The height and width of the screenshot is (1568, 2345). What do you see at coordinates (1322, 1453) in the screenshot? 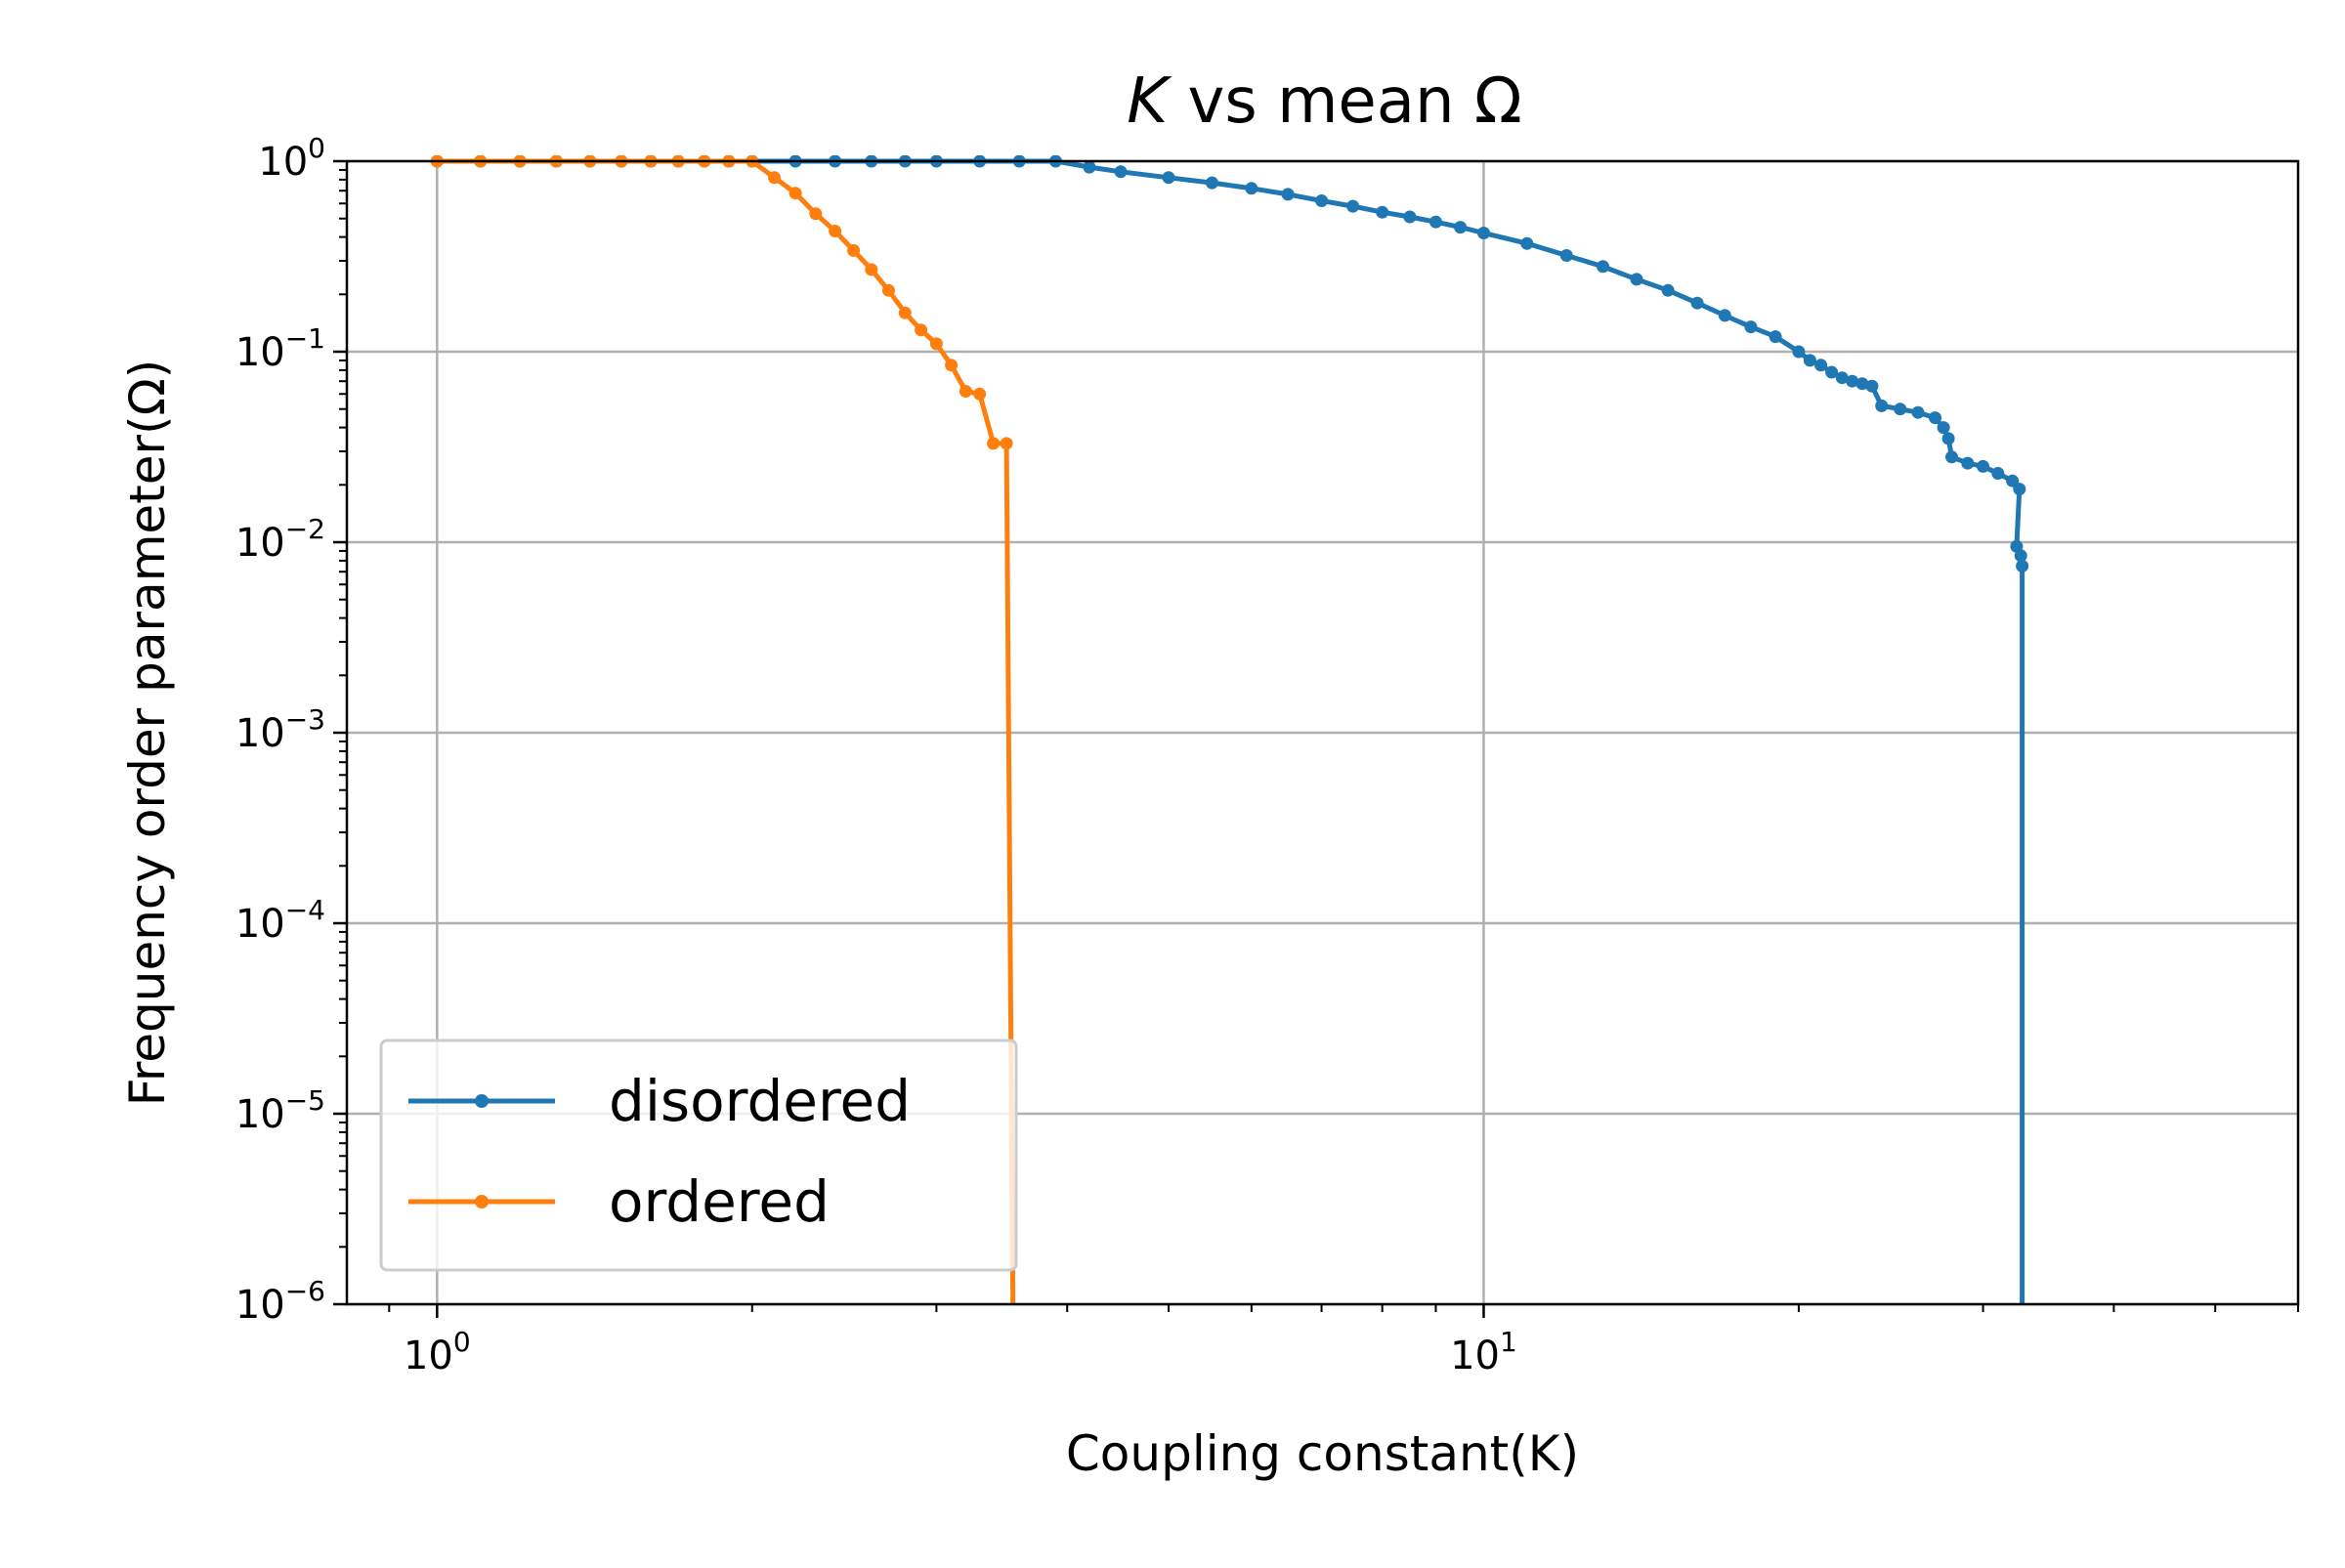
I see `x-axis-label: Coupling constant(K)` at bounding box center [1322, 1453].